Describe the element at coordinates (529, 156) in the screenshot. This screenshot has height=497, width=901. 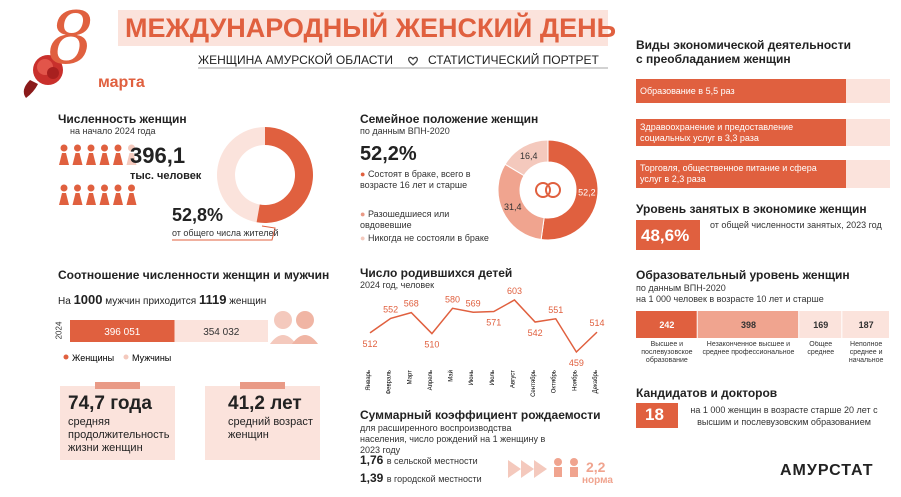
I see `slice-label: 16,4` at that location.